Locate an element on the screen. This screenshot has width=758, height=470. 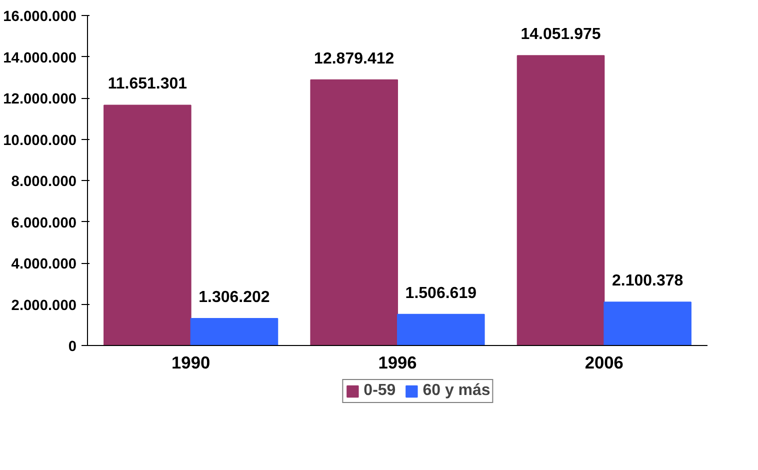
data-label: 12.879.412 is located at coordinates (354, 59).